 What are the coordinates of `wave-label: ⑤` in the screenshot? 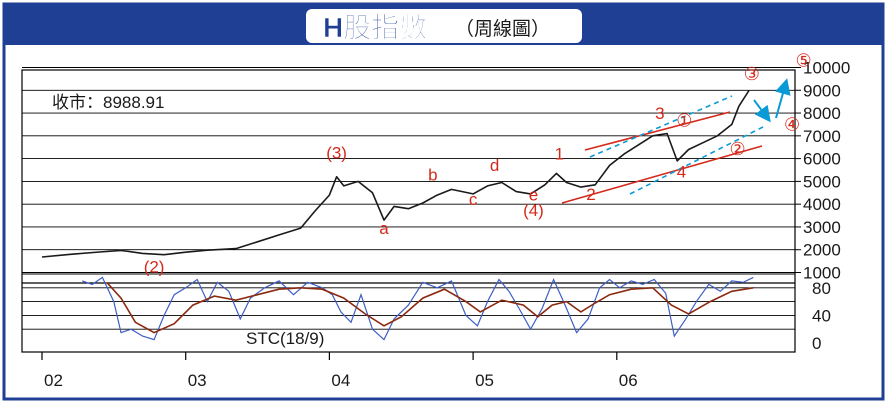 It's located at (804, 60).